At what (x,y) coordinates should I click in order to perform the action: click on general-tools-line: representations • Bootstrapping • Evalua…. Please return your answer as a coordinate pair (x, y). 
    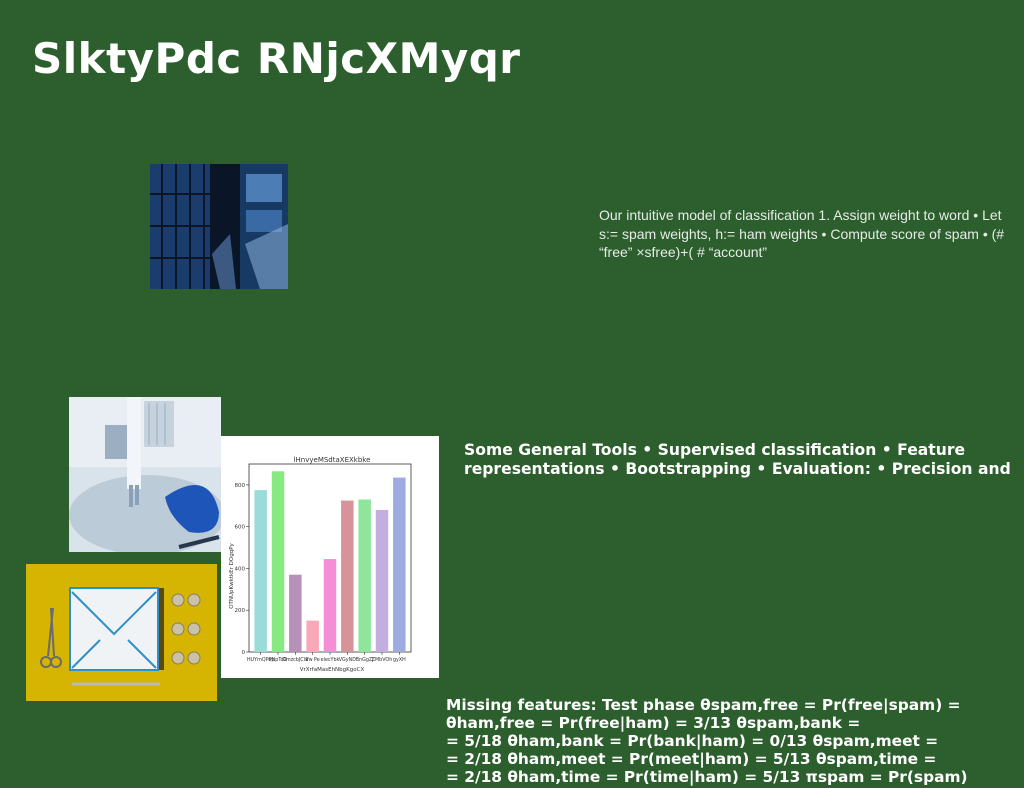
    Looking at the image, I should click on (737, 468).